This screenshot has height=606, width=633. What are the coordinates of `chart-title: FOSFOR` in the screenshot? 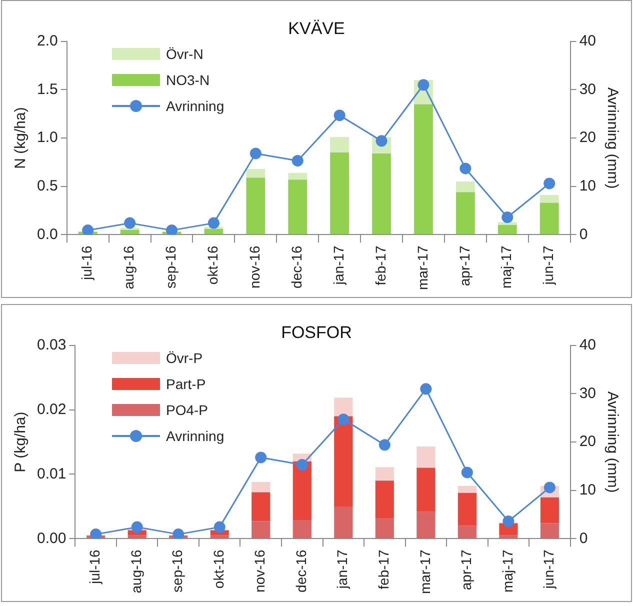 It's located at (316, 332).